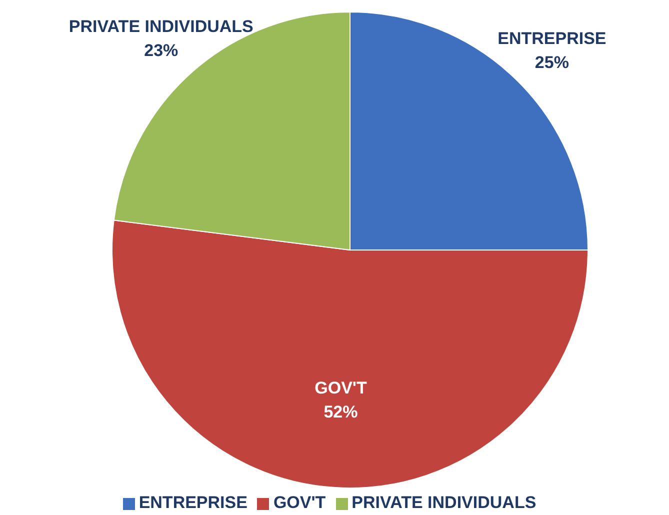  I want to click on legend-label: ENTREPRISE, so click(193, 502).